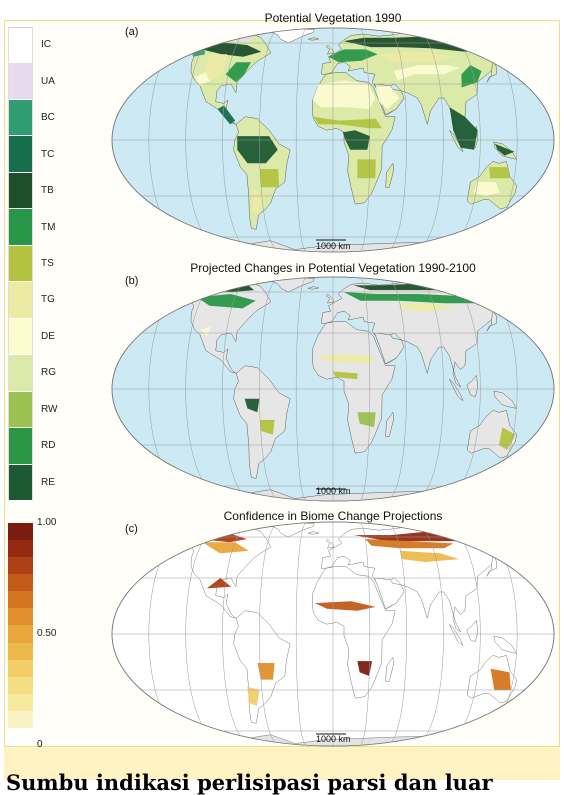 This screenshot has width=564, height=795. What do you see at coordinates (47, 633) in the screenshot?
I see `confidence-label-mid: 0.50` at bounding box center [47, 633].